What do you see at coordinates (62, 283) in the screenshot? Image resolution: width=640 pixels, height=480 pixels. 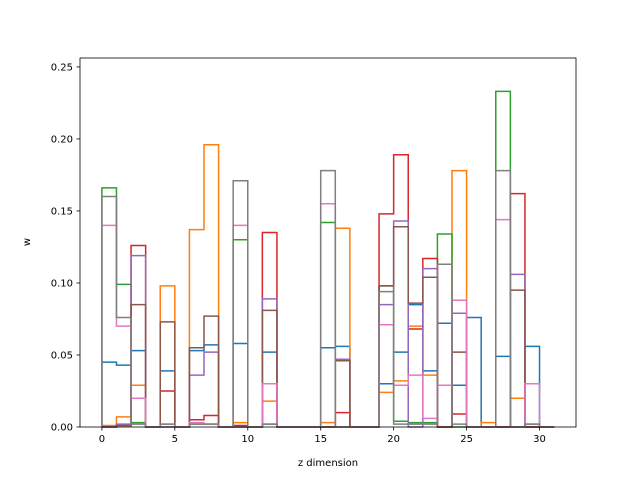 I see `y-tick-label: 0.10` at bounding box center [62, 283].